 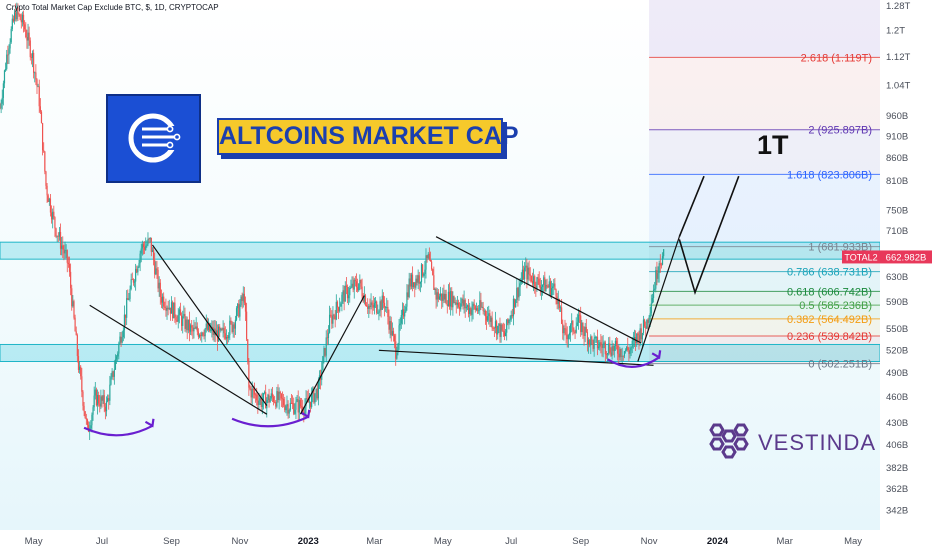 What do you see at coordinates (709, 235) in the screenshot?
I see `projection-path` at bounding box center [709, 235].